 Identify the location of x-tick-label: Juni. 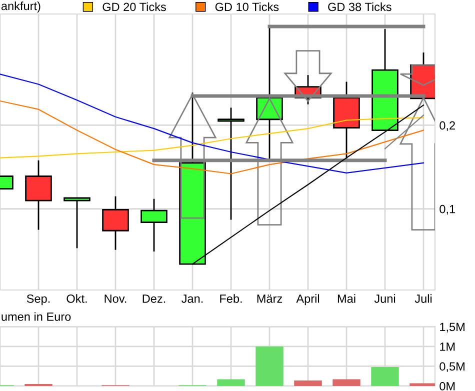
(385, 298).